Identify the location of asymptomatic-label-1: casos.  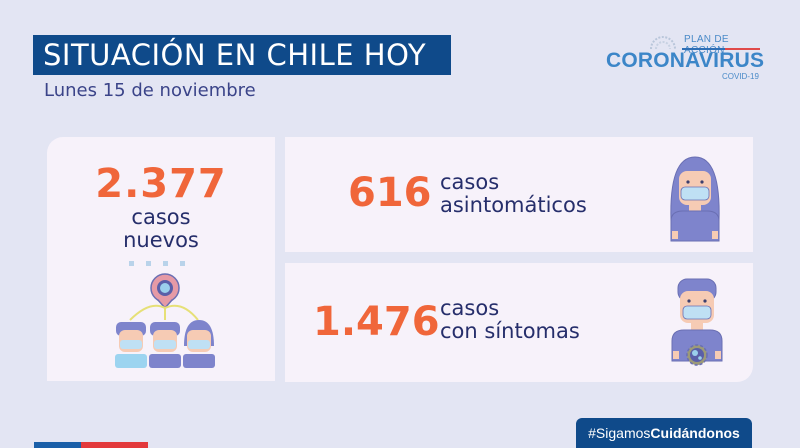
(470, 182).